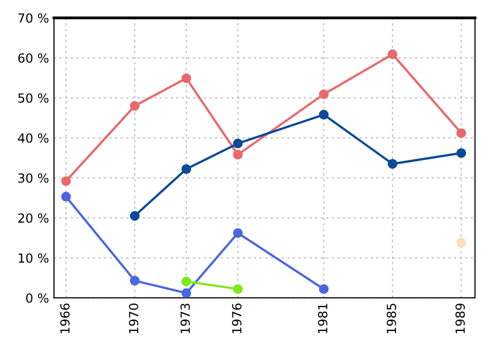 The height and width of the screenshot is (350, 500). Describe the element at coordinates (65, 319) in the screenshot. I see `x-tick-label: 1966` at that location.